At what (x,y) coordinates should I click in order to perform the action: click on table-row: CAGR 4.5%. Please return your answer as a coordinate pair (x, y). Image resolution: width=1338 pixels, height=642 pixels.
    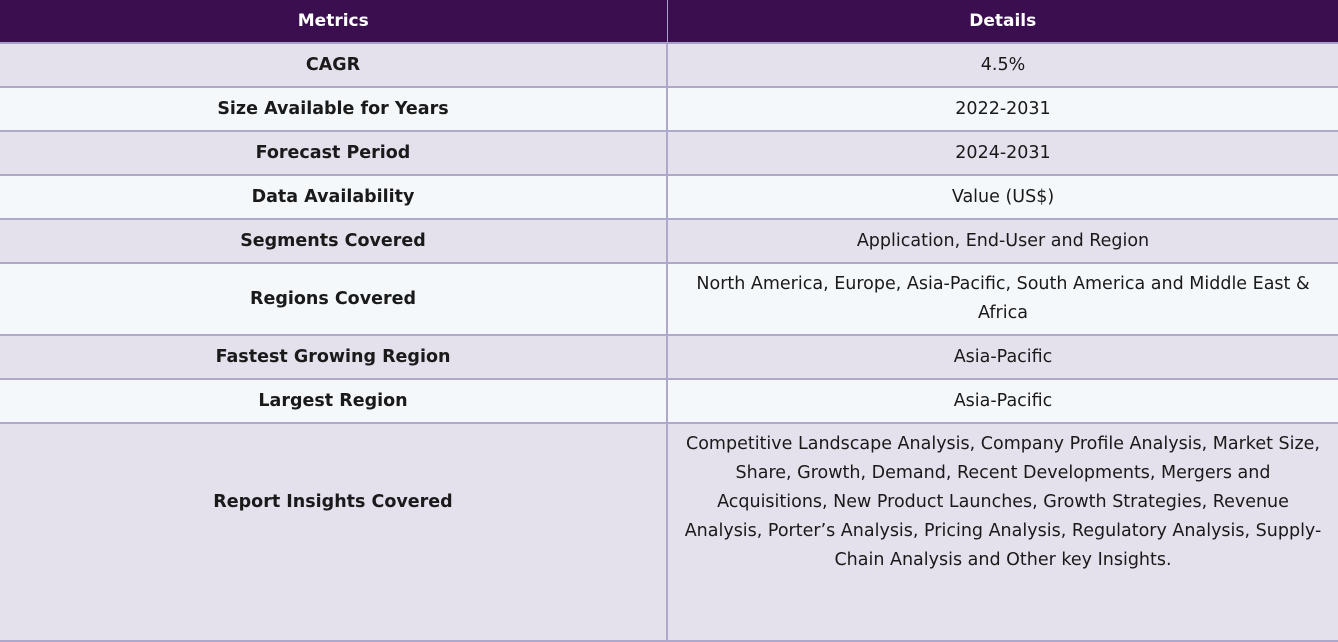
    Looking at the image, I should click on (669, 65).